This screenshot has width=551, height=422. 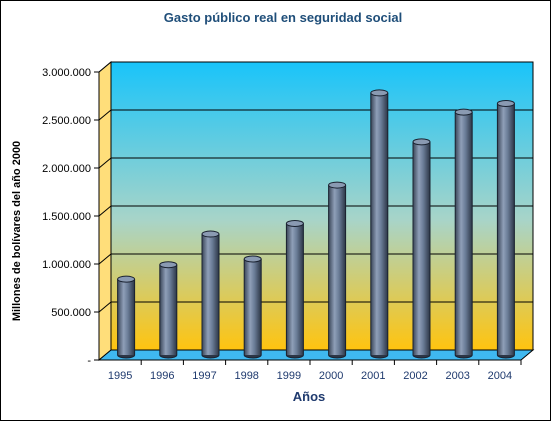 What do you see at coordinates (66, 217) in the screenshot?
I see `y-tick-label: 1.500.000` at bounding box center [66, 217].